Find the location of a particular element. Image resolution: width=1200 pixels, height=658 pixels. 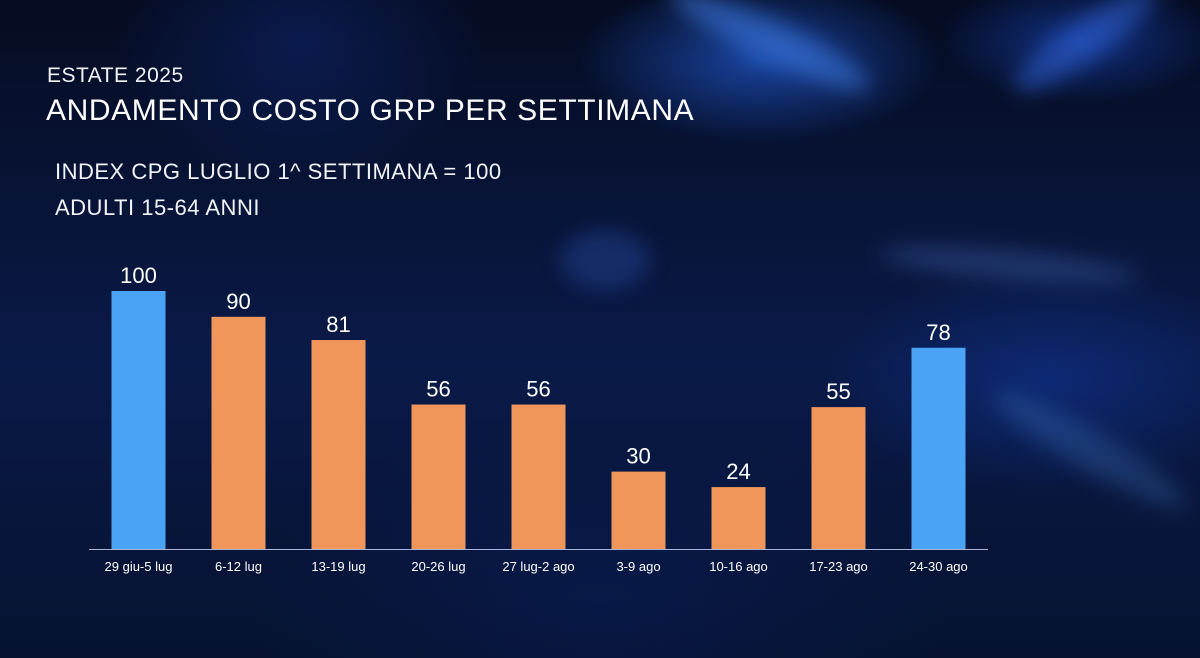

data-label: 24 is located at coordinates (738, 471).